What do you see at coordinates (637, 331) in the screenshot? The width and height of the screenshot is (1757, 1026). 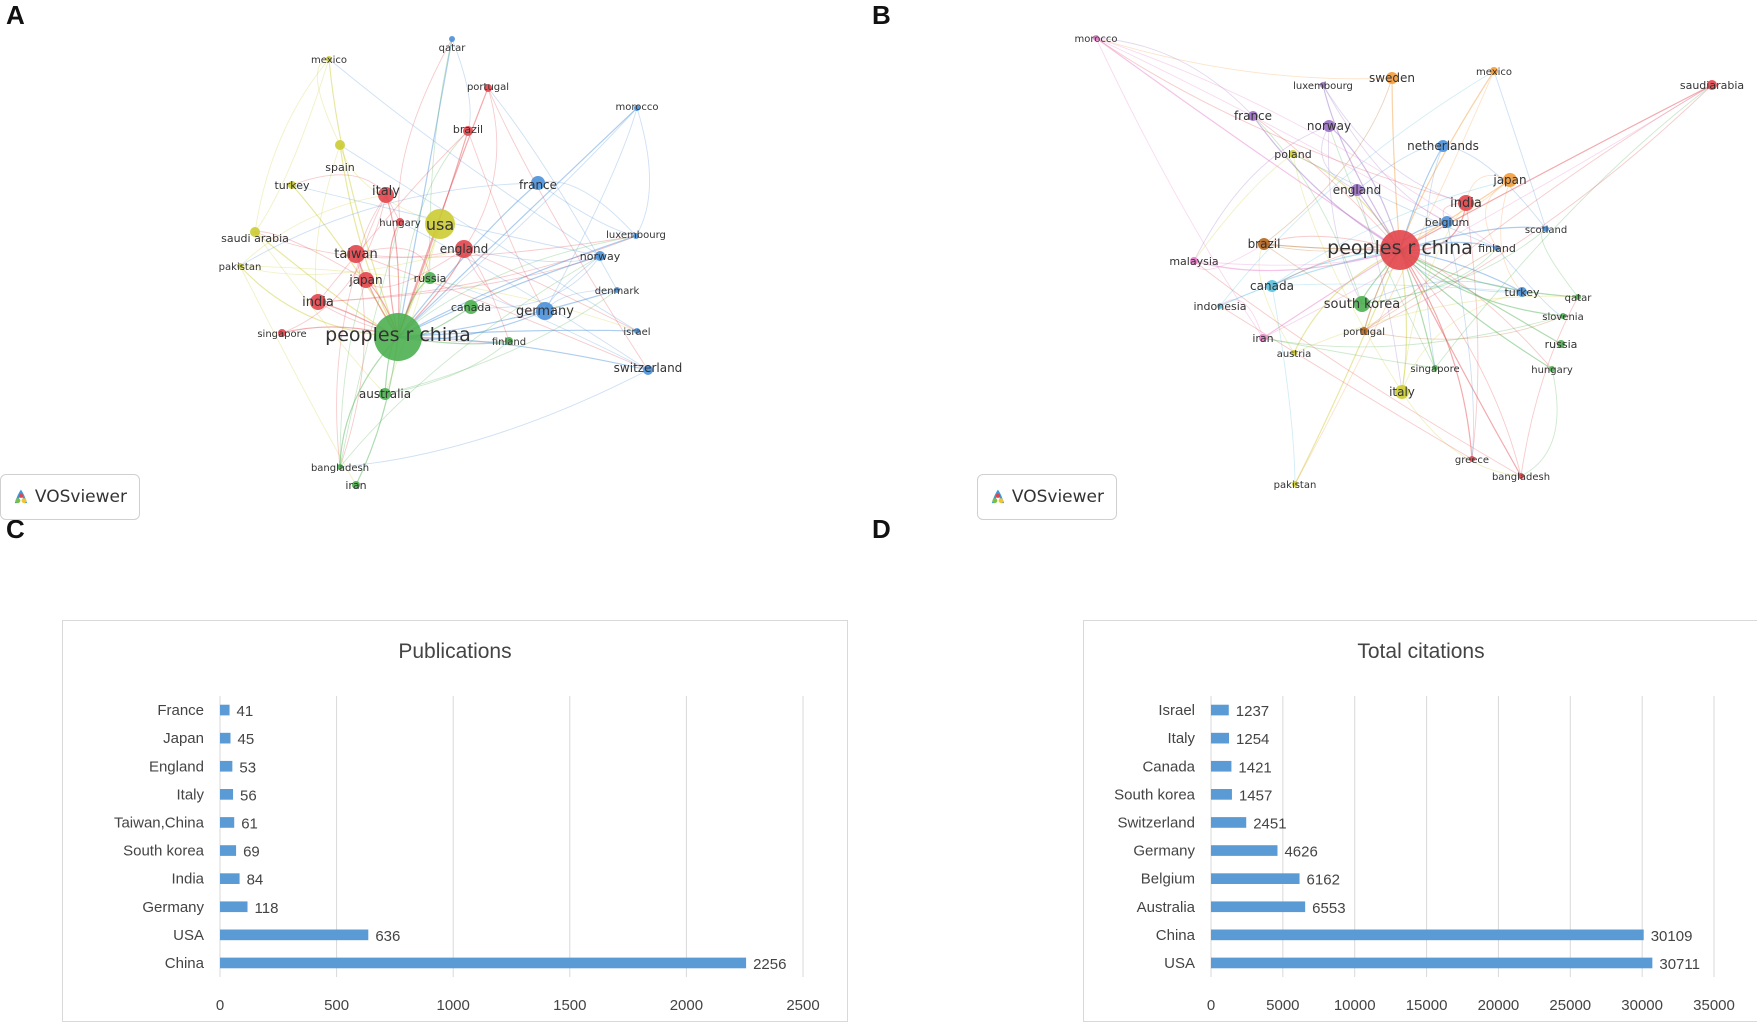 I see `network-node-israel` at bounding box center [637, 331].